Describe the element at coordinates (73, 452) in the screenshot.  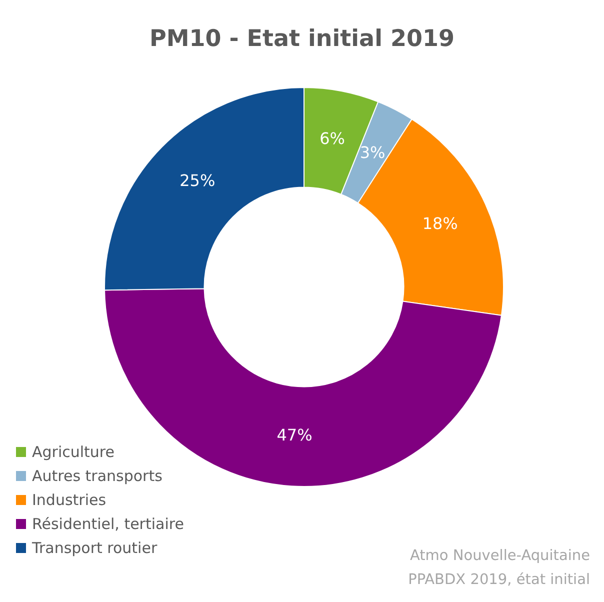
I see `legend-label: Agriculture` at that location.